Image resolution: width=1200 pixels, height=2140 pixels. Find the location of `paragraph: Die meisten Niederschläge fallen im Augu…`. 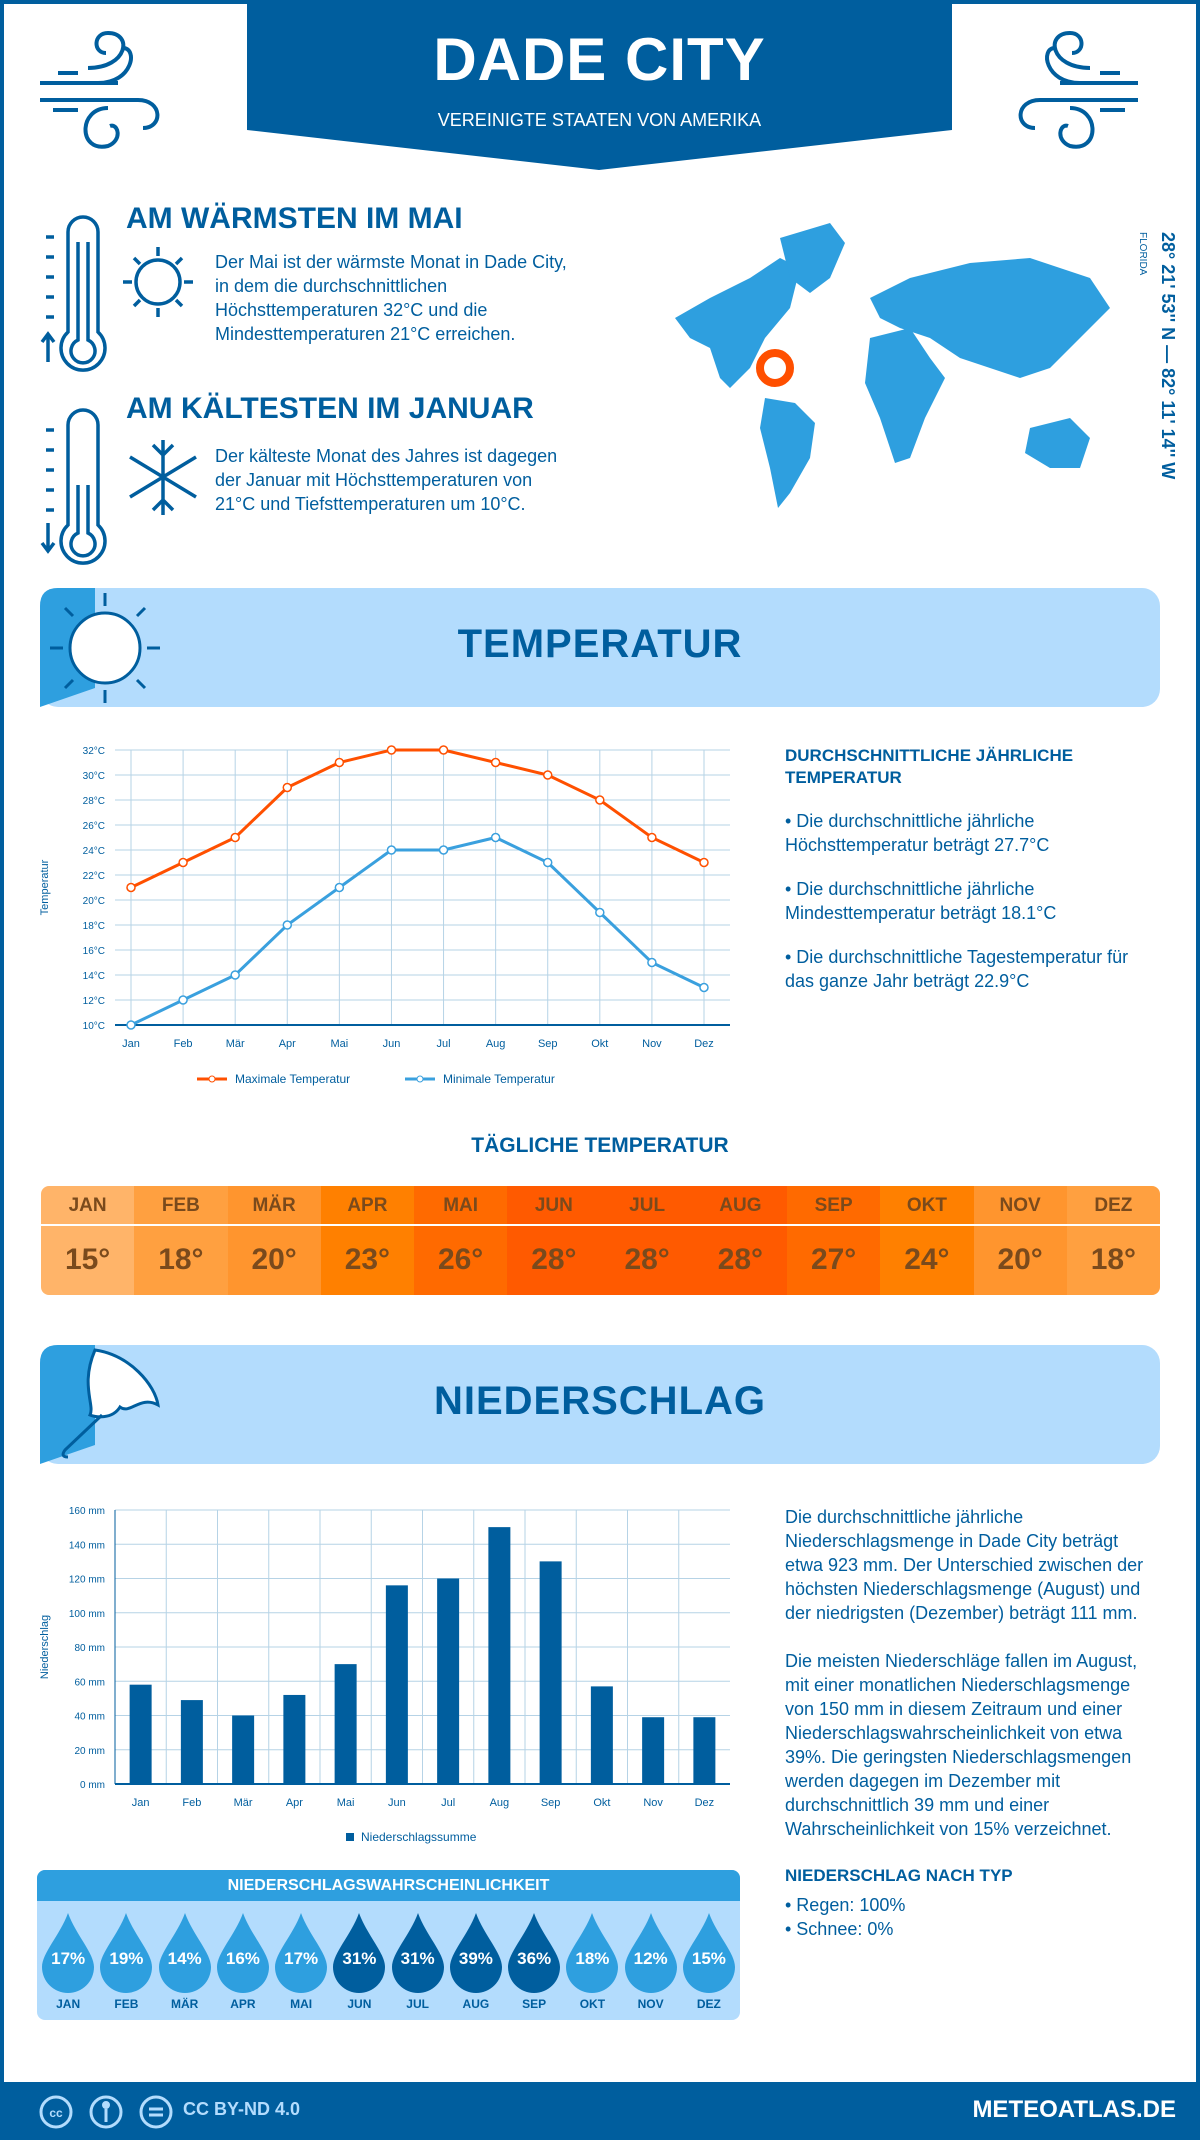

paragraph: Die meisten Niederschläge fallen im Augu… is located at coordinates (961, 1745).